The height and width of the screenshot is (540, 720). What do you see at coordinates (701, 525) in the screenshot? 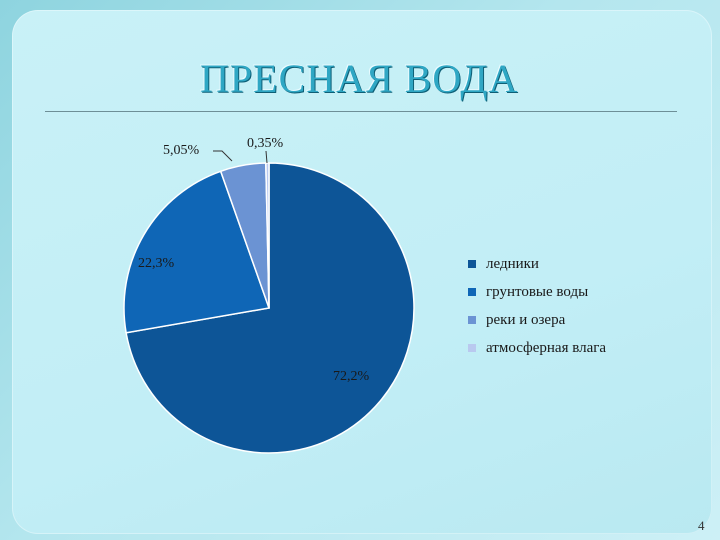
I see `page-number: 4` at bounding box center [701, 525].